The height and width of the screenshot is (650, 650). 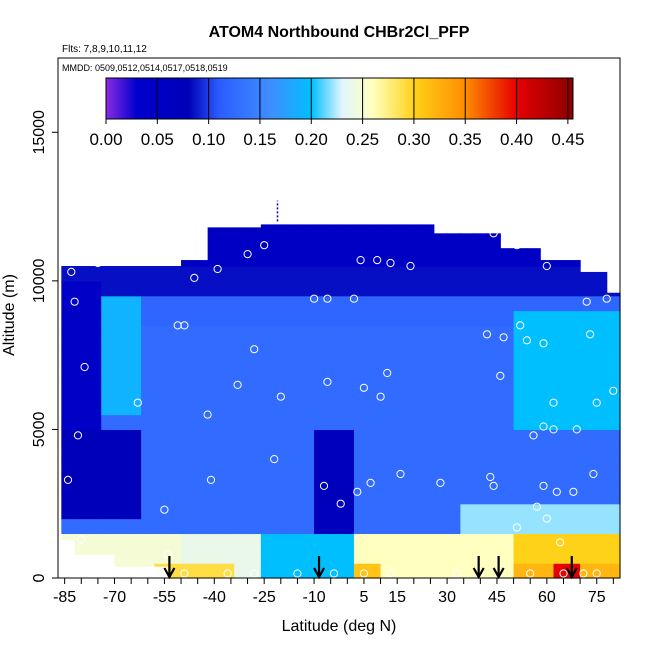 What do you see at coordinates (208, 139) in the screenshot?
I see `colorbar-tick-label: 0.10` at bounding box center [208, 139].